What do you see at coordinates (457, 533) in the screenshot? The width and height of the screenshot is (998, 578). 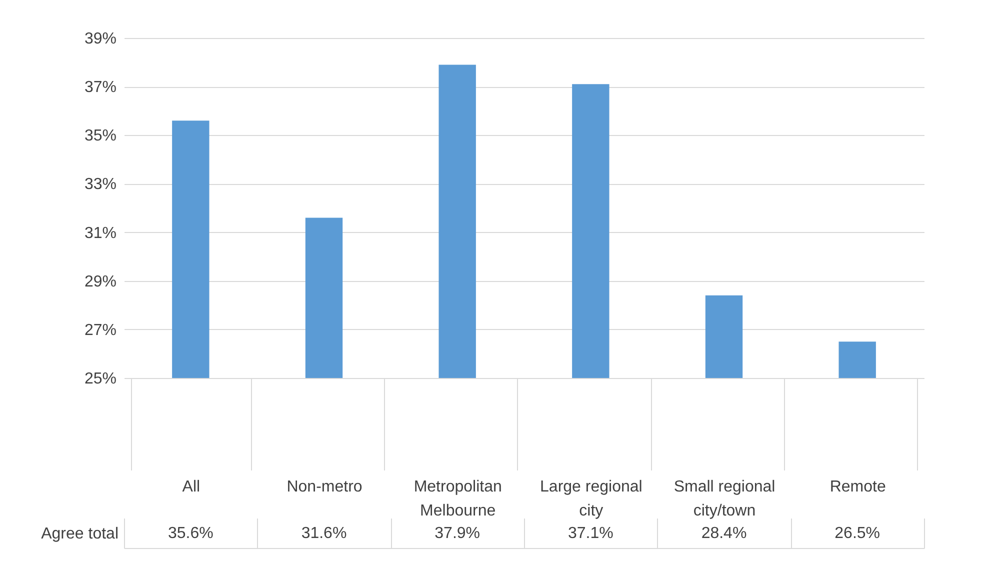 I see `data-label: 37.9%` at bounding box center [457, 533].